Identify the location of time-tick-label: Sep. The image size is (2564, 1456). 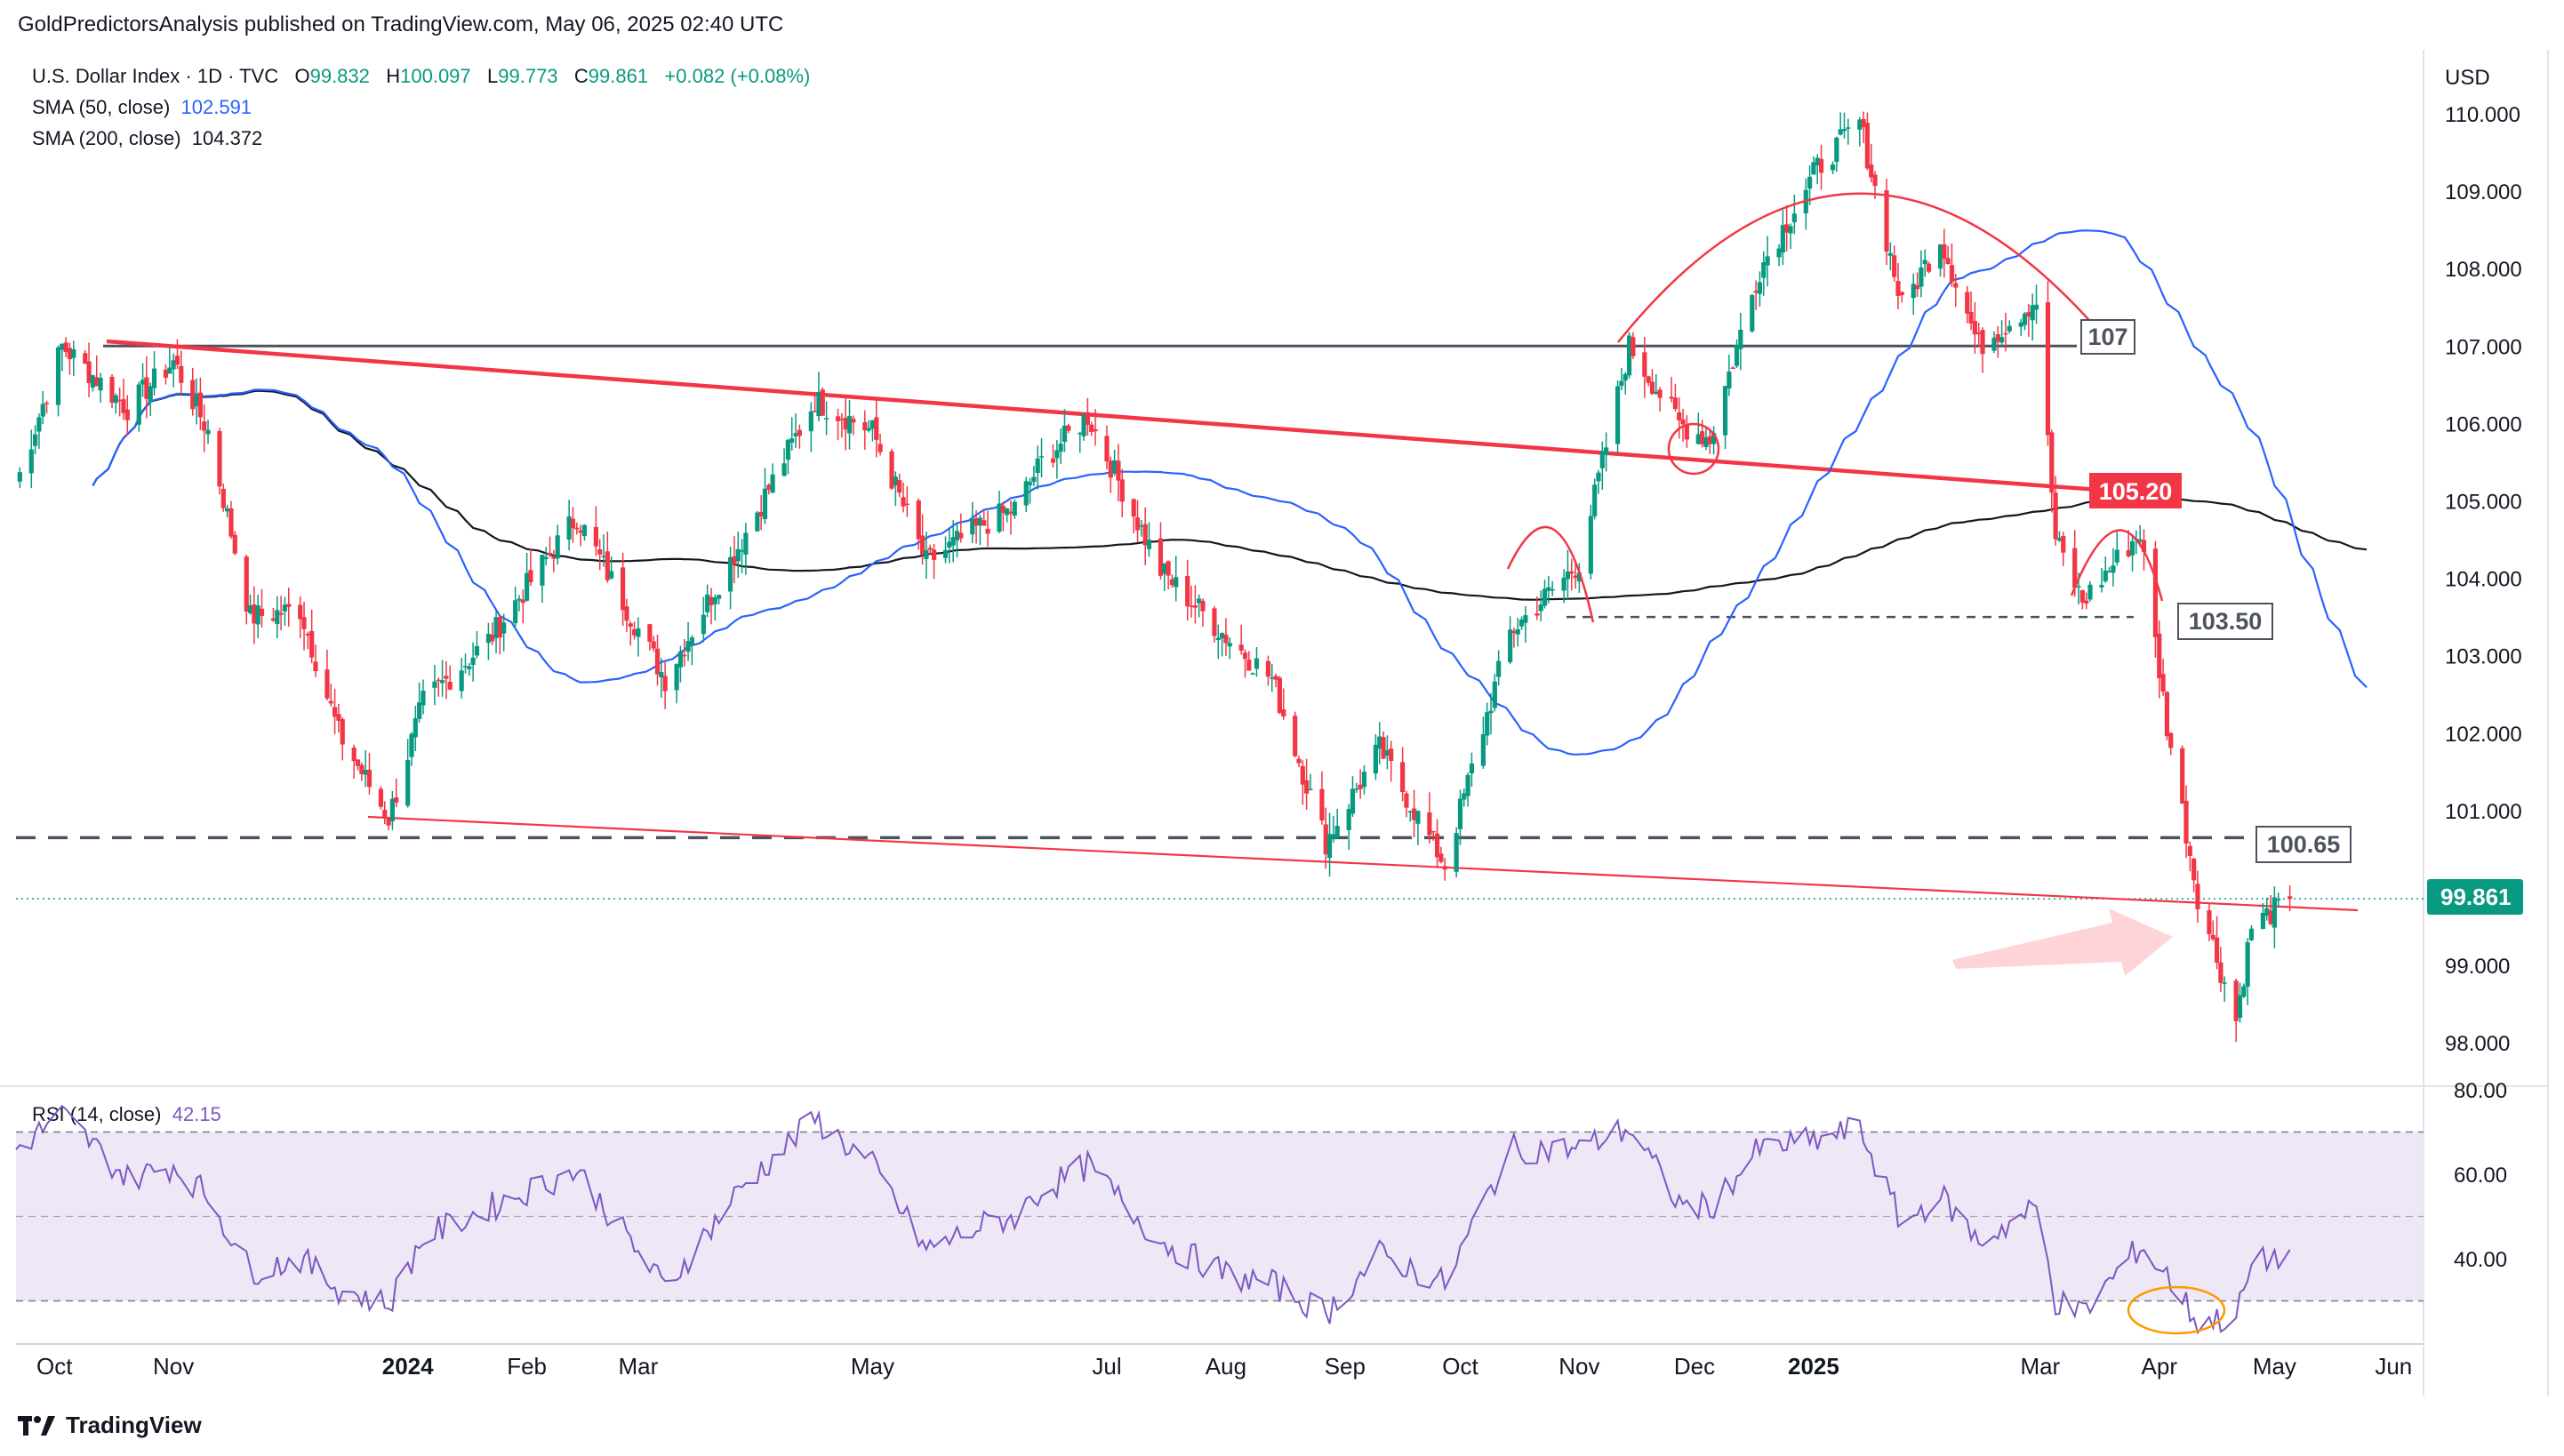
(1345, 1366).